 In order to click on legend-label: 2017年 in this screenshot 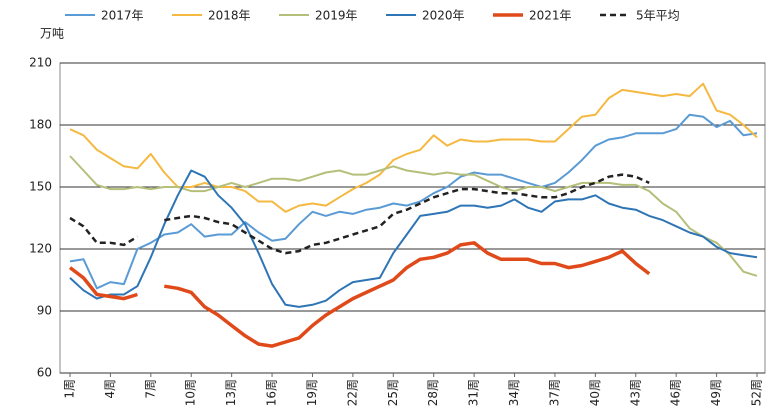, I will do `click(122, 16)`.